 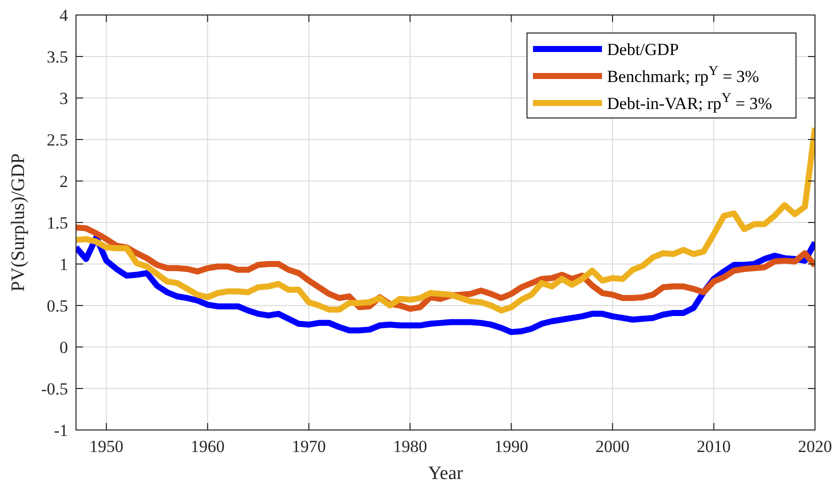 What do you see at coordinates (57, 222) in the screenshot?
I see `y-tick-label: 1.5` at bounding box center [57, 222].